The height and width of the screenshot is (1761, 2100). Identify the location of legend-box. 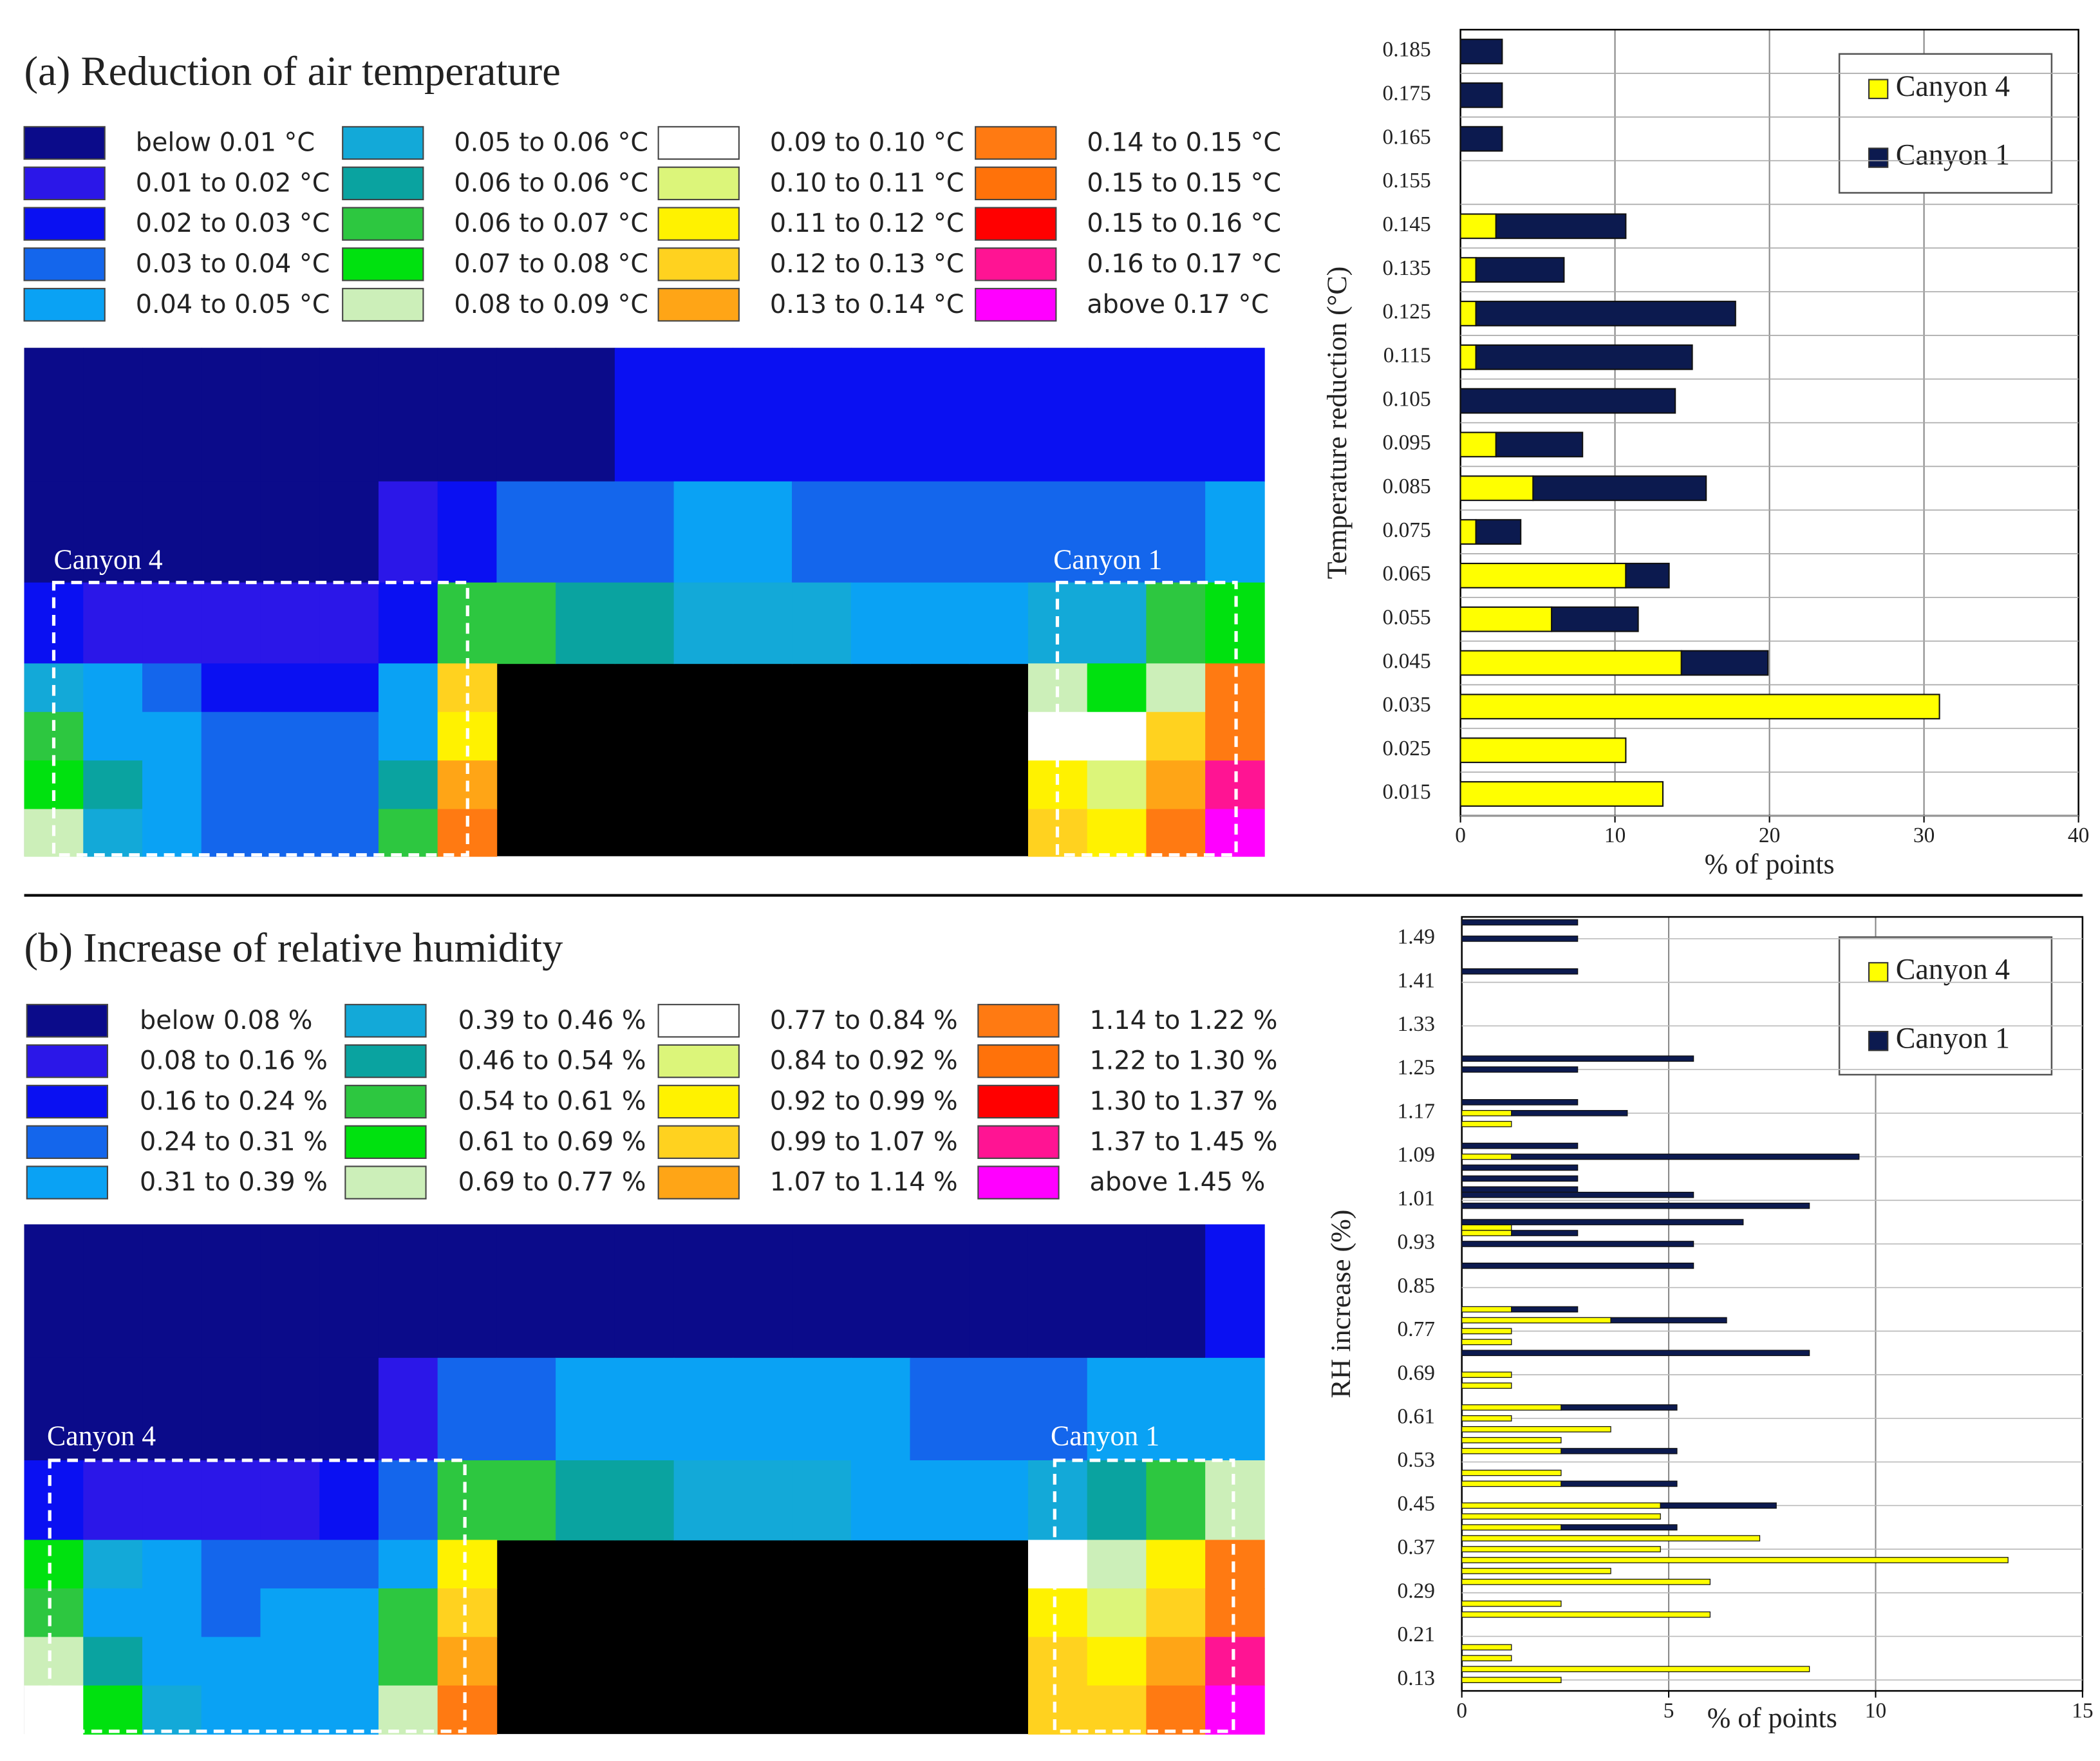
(1945, 123).